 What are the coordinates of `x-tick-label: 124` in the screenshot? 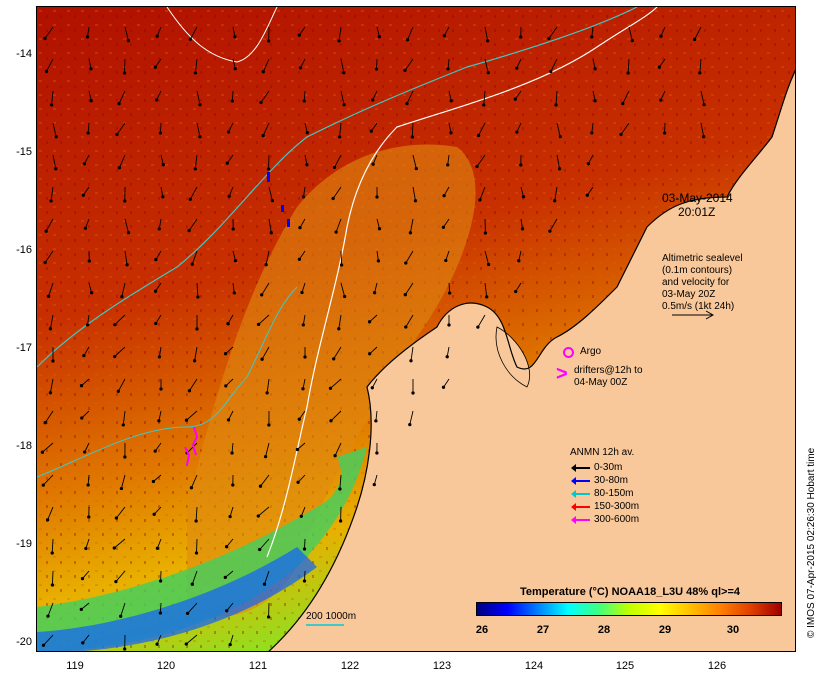 It's located at (534, 666).